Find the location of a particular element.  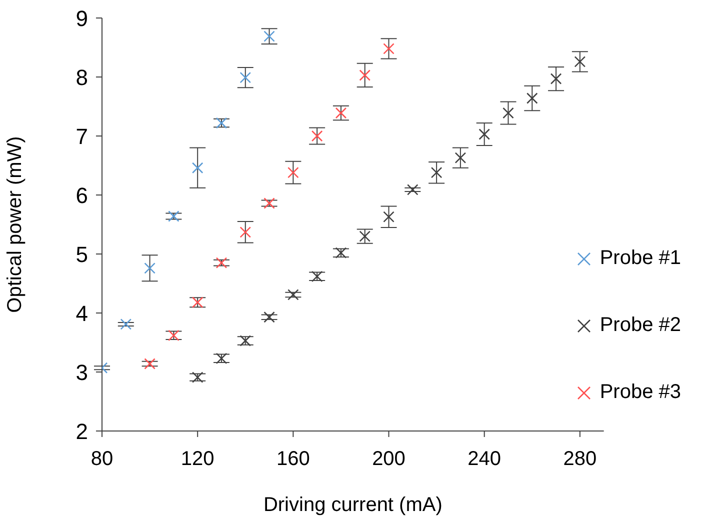

y-tick-label: 7 is located at coordinates (82, 136).